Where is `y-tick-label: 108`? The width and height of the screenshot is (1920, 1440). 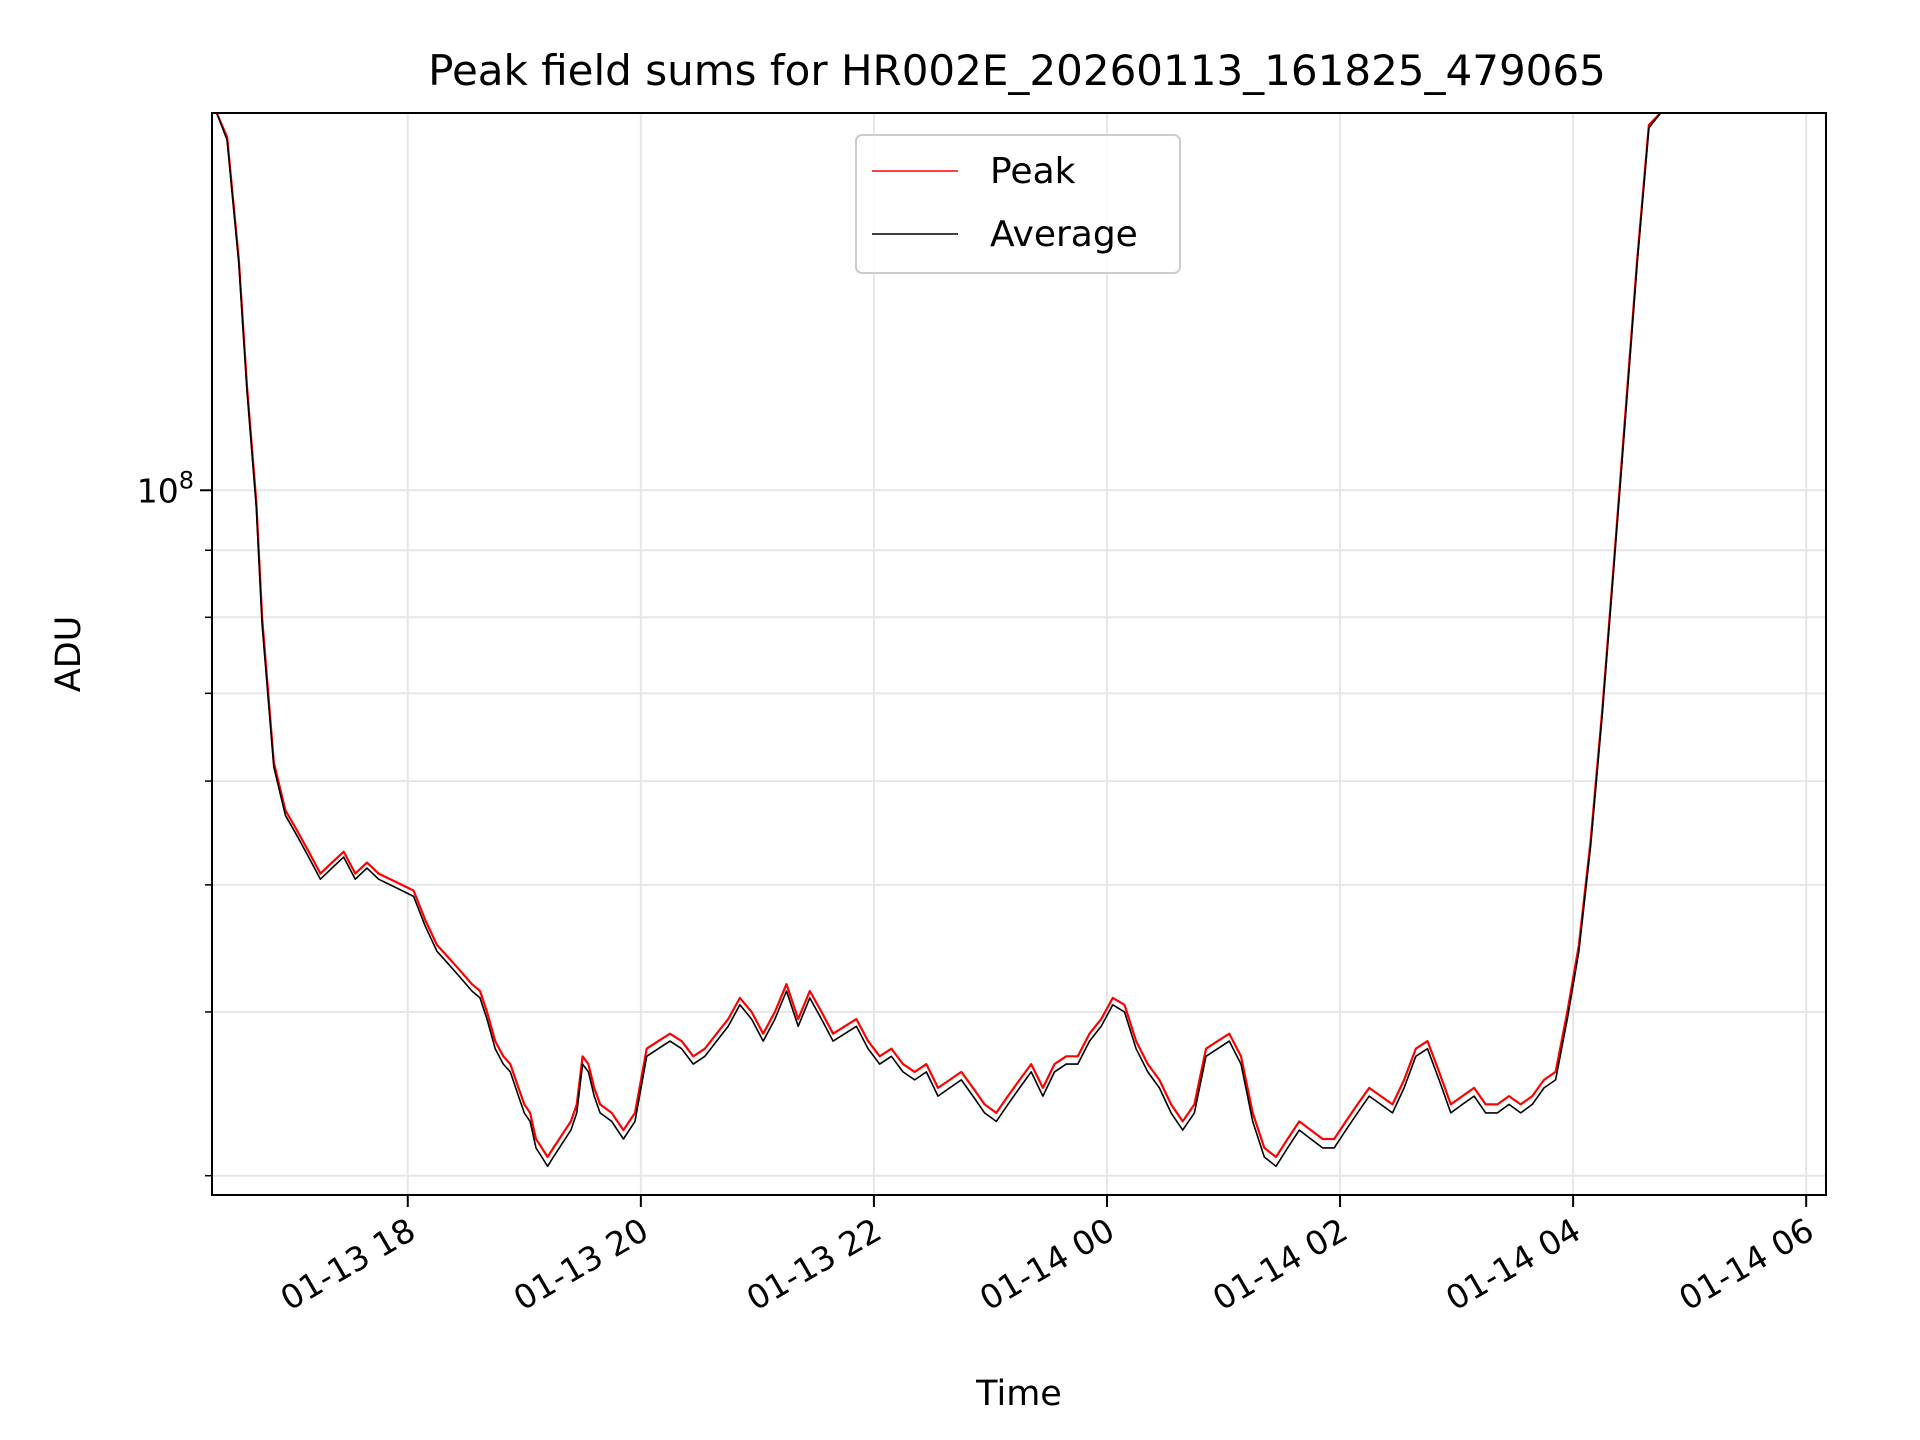 y-tick-label: 108 is located at coordinates (165, 488).